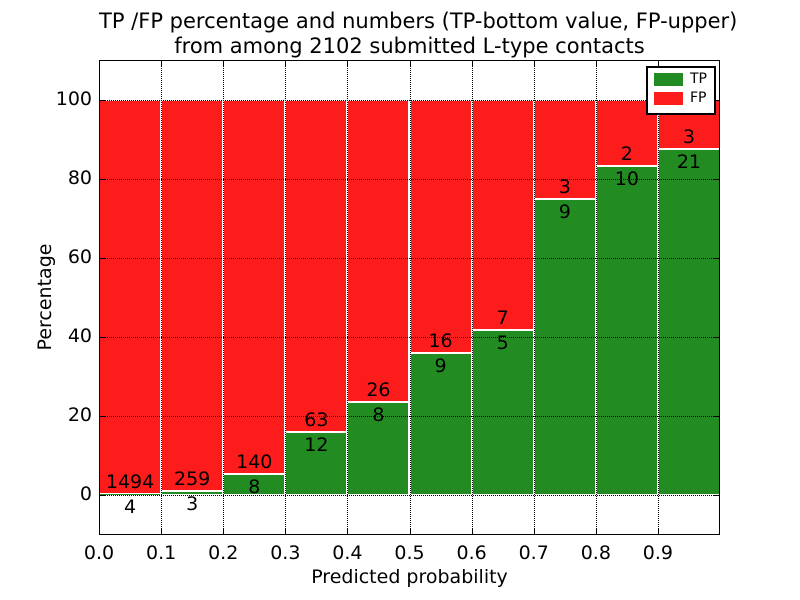 This screenshot has height=600, width=800. I want to click on tp-count-label: 12, so click(316, 445).